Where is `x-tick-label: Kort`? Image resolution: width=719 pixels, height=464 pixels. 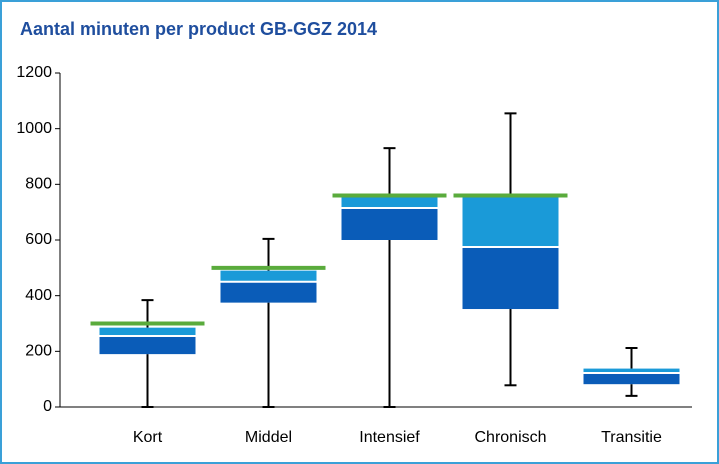
x-tick-label: Kort is located at coordinates (148, 437).